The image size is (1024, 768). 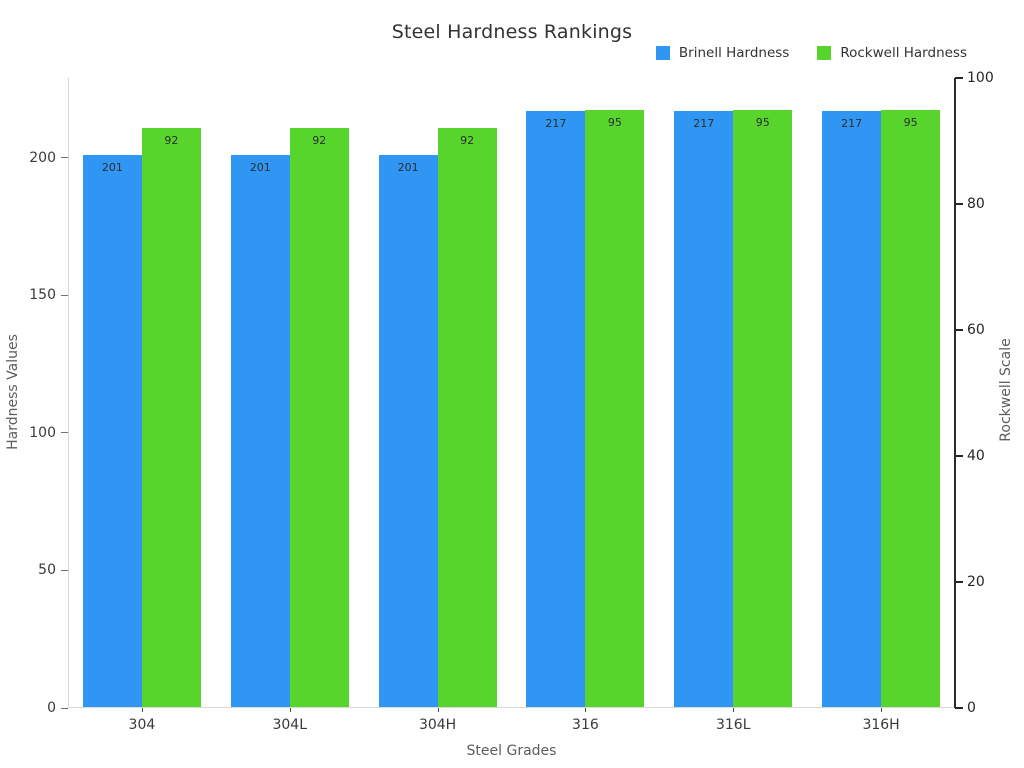 What do you see at coordinates (42, 157) in the screenshot?
I see `left-axis-tick-label: 200` at bounding box center [42, 157].